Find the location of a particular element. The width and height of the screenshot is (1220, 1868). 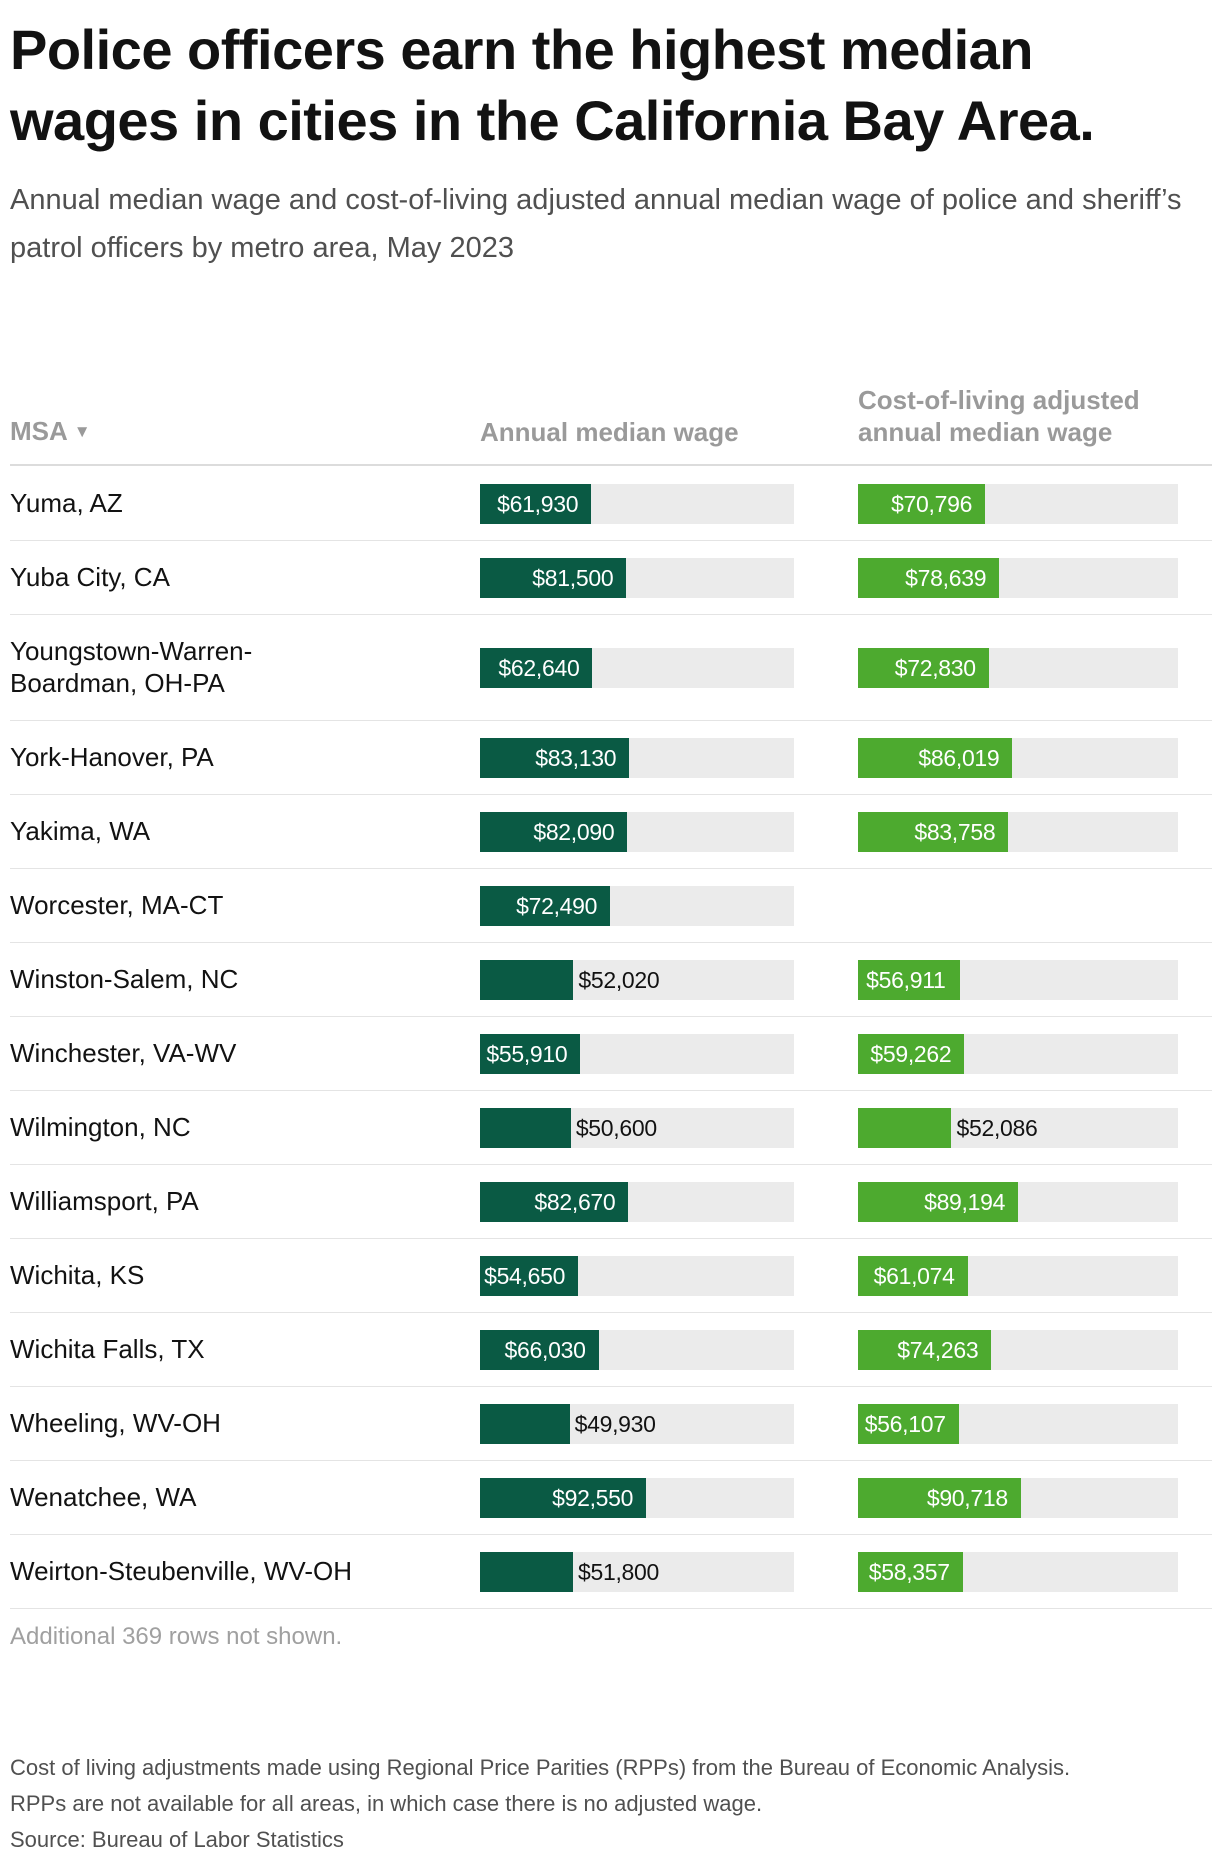

table-row: Winchester, VA-WV $55,910 $59,262 is located at coordinates (611, 1053).